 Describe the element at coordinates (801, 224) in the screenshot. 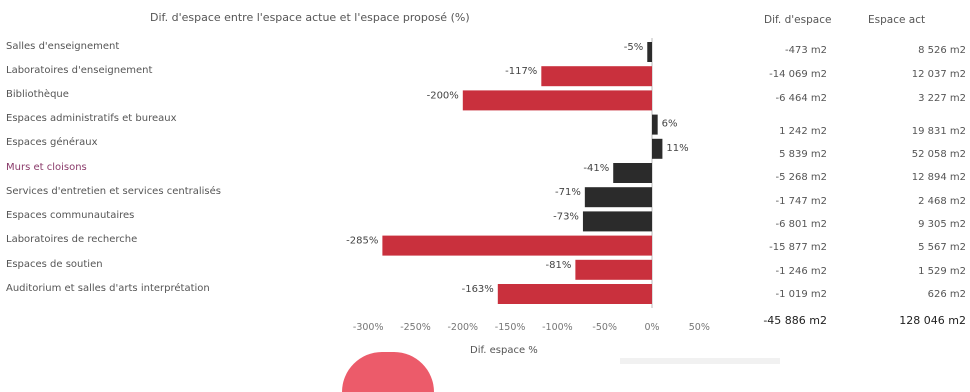

I see `dif-espace-value: -6 801 m2` at that location.